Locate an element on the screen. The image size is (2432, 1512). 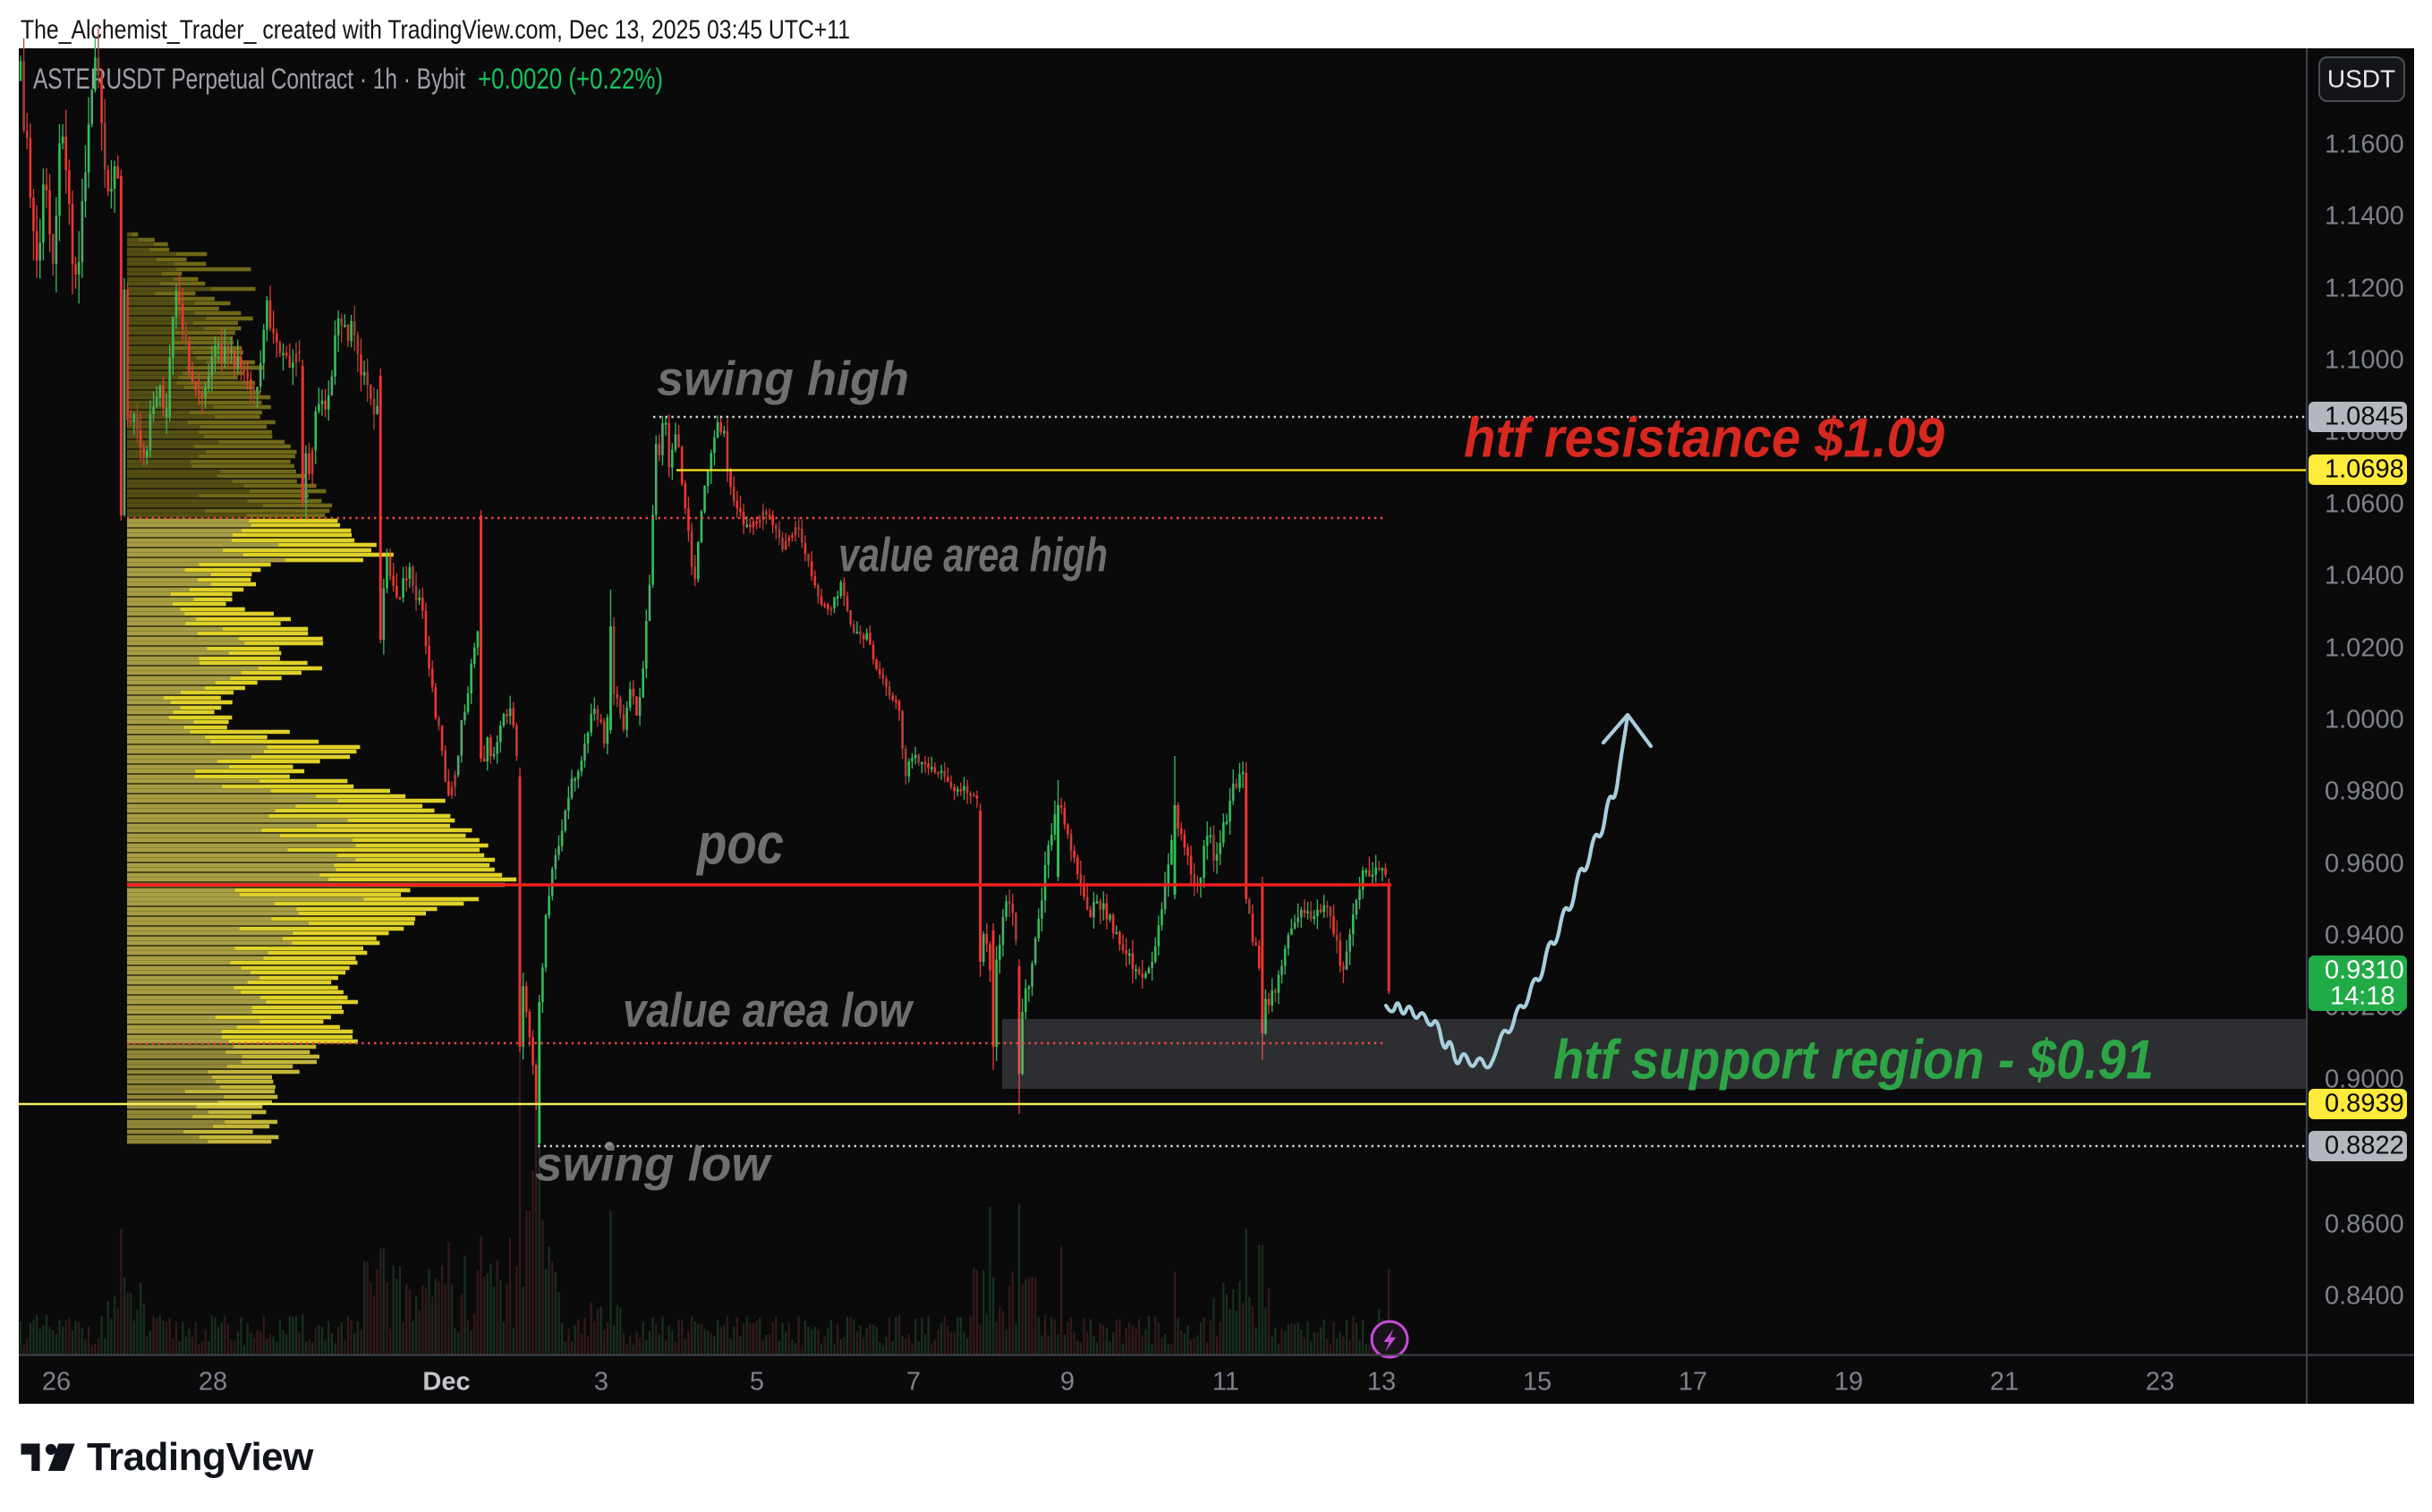
svg-text: htf support region - $0.91 is located at coordinates (1853, 1060).